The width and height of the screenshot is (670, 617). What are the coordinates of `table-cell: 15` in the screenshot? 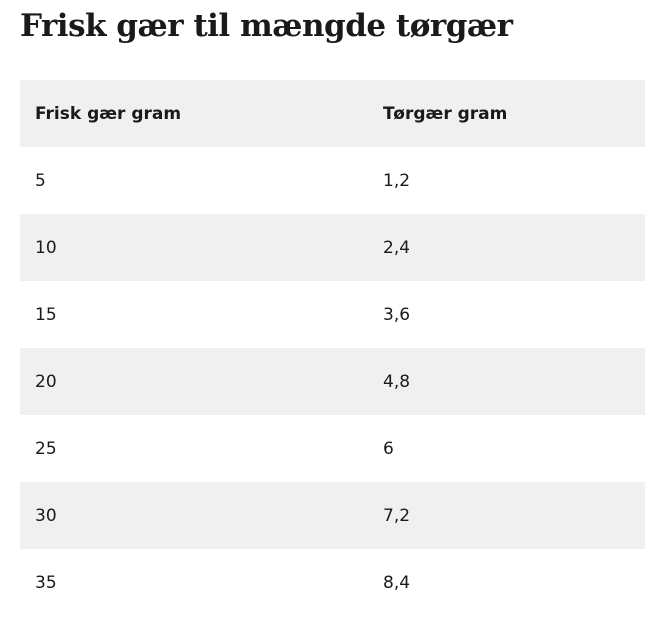 It's located at (46, 314).